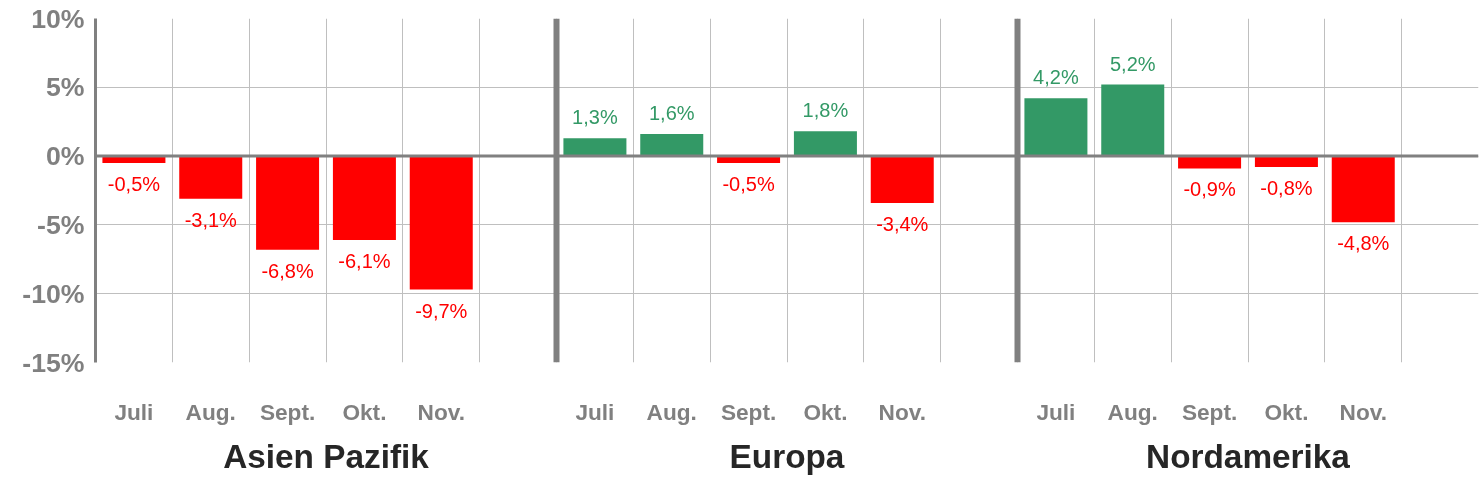 The image size is (1480, 482). What do you see at coordinates (825, 110) in the screenshot?
I see `data-label: 1,8%` at bounding box center [825, 110].